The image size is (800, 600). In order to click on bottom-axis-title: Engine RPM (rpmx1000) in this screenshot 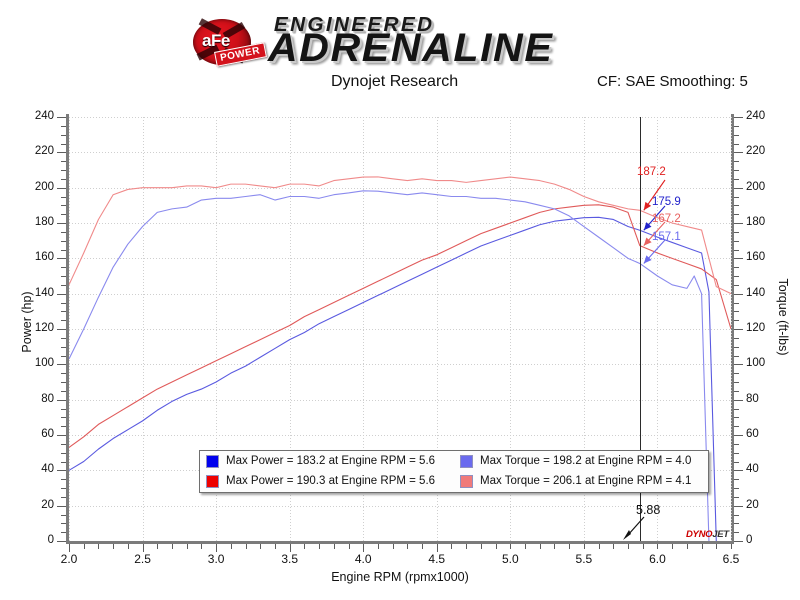, I will do `click(400, 577)`.